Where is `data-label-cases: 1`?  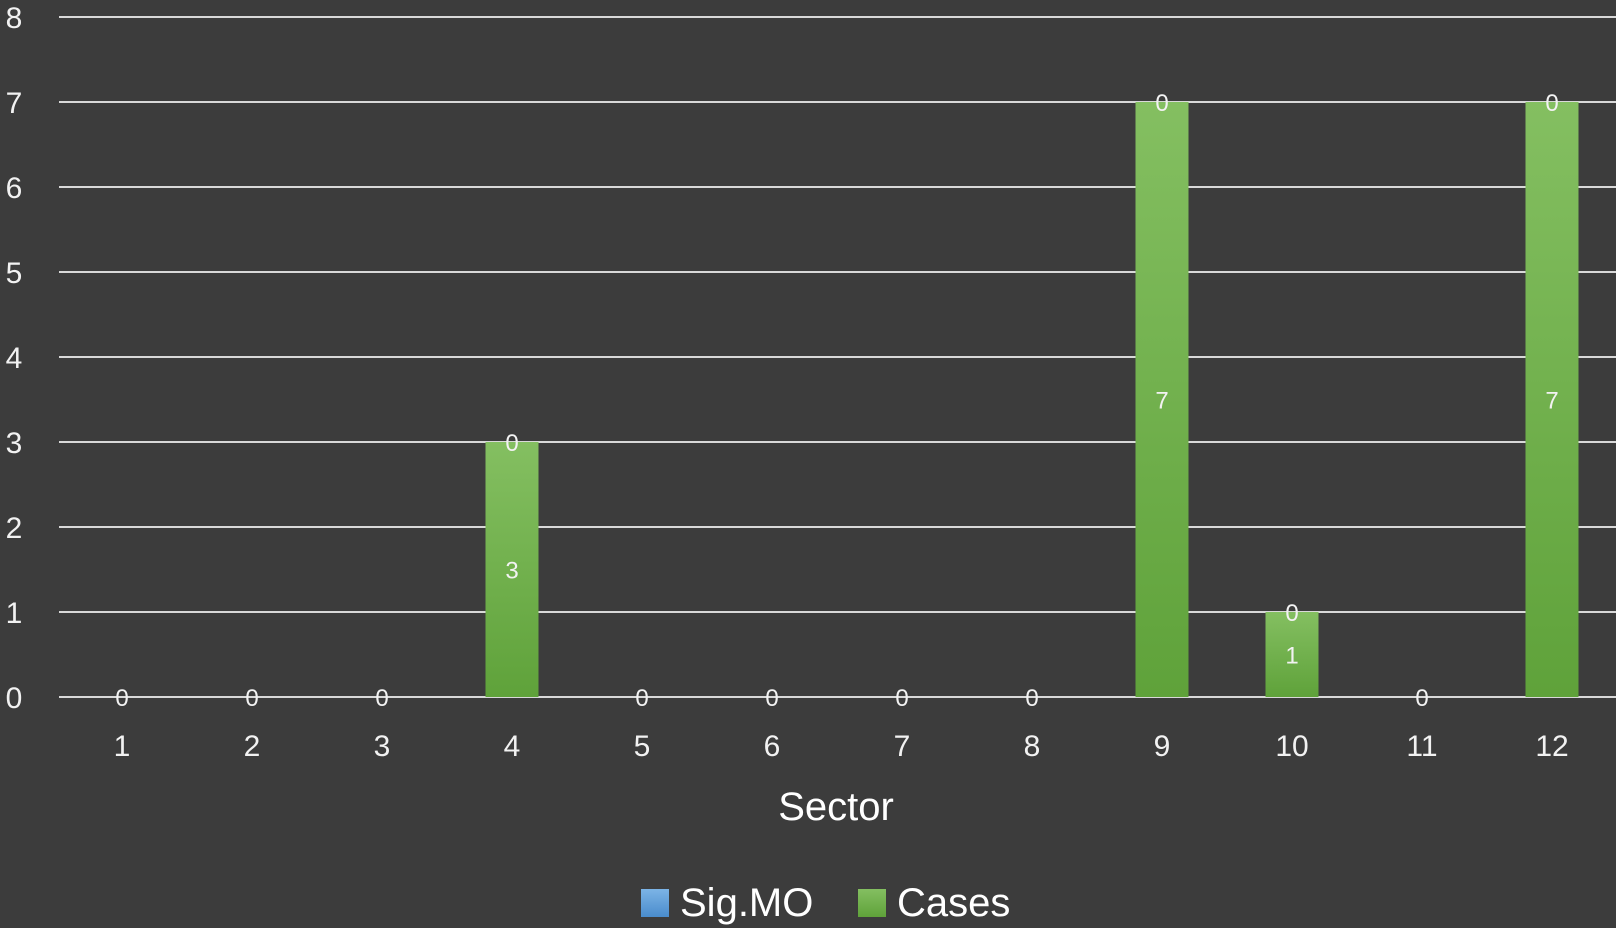
data-label-cases: 1 is located at coordinates (1291, 656).